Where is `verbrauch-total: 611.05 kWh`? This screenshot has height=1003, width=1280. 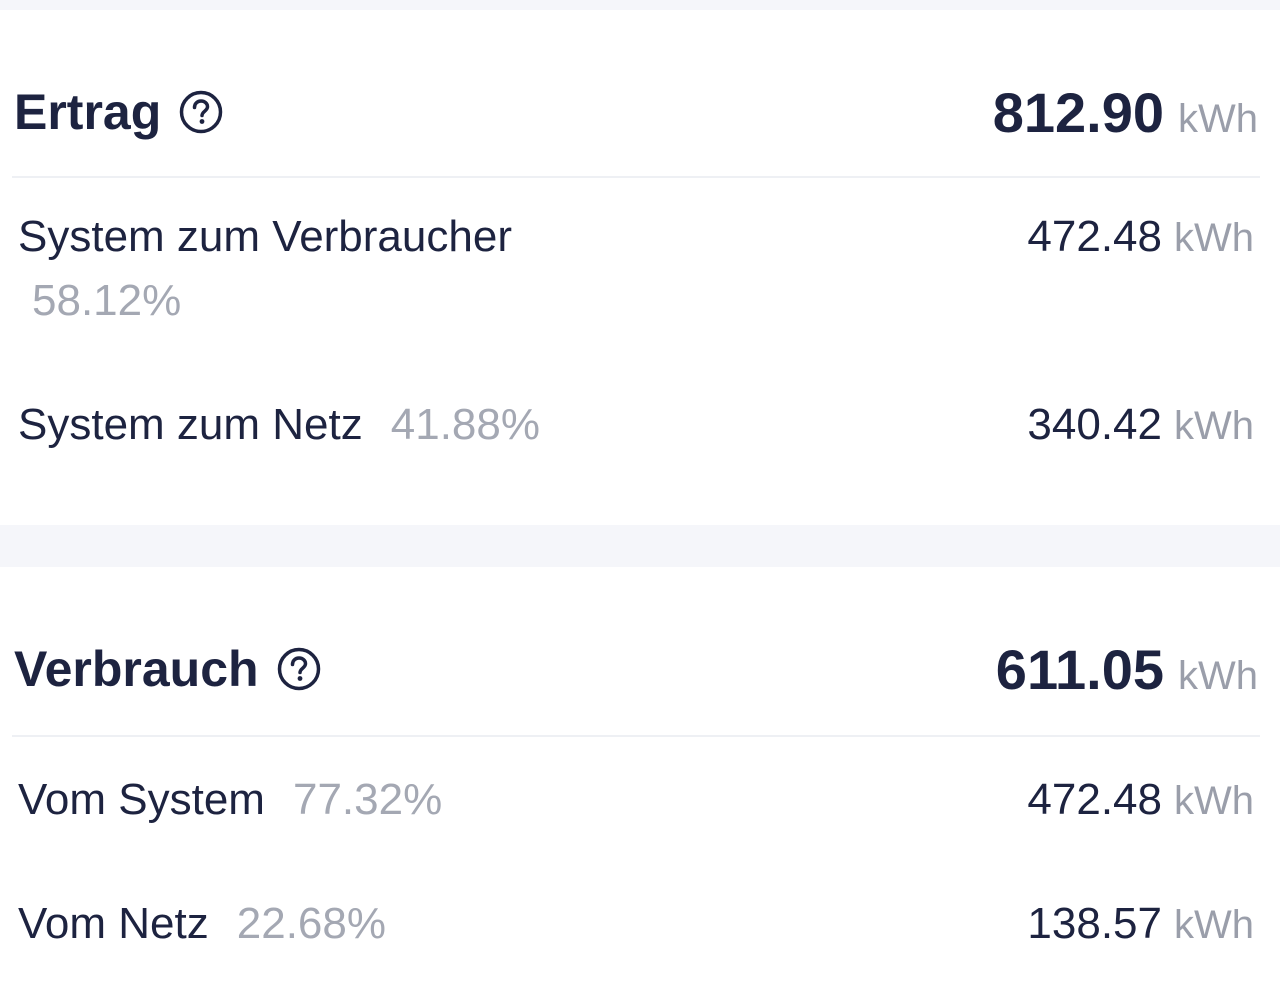 verbrauch-total: 611.05 kWh is located at coordinates (1127, 669).